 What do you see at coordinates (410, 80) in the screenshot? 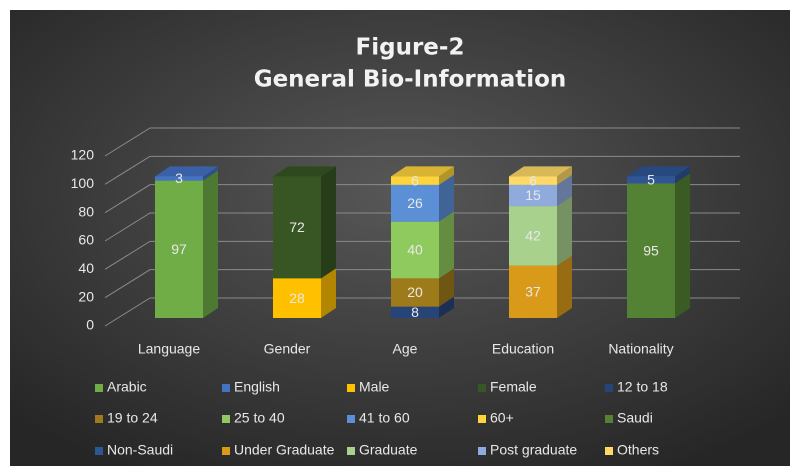
I see `chart-subtitle: General Bio-Information` at bounding box center [410, 80].